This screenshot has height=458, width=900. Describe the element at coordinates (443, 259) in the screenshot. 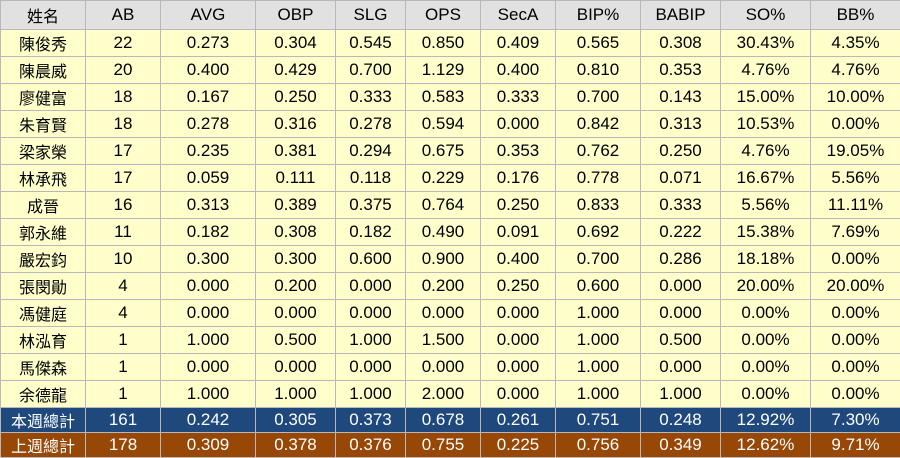

I see `cell-ops: 0.900` at that location.